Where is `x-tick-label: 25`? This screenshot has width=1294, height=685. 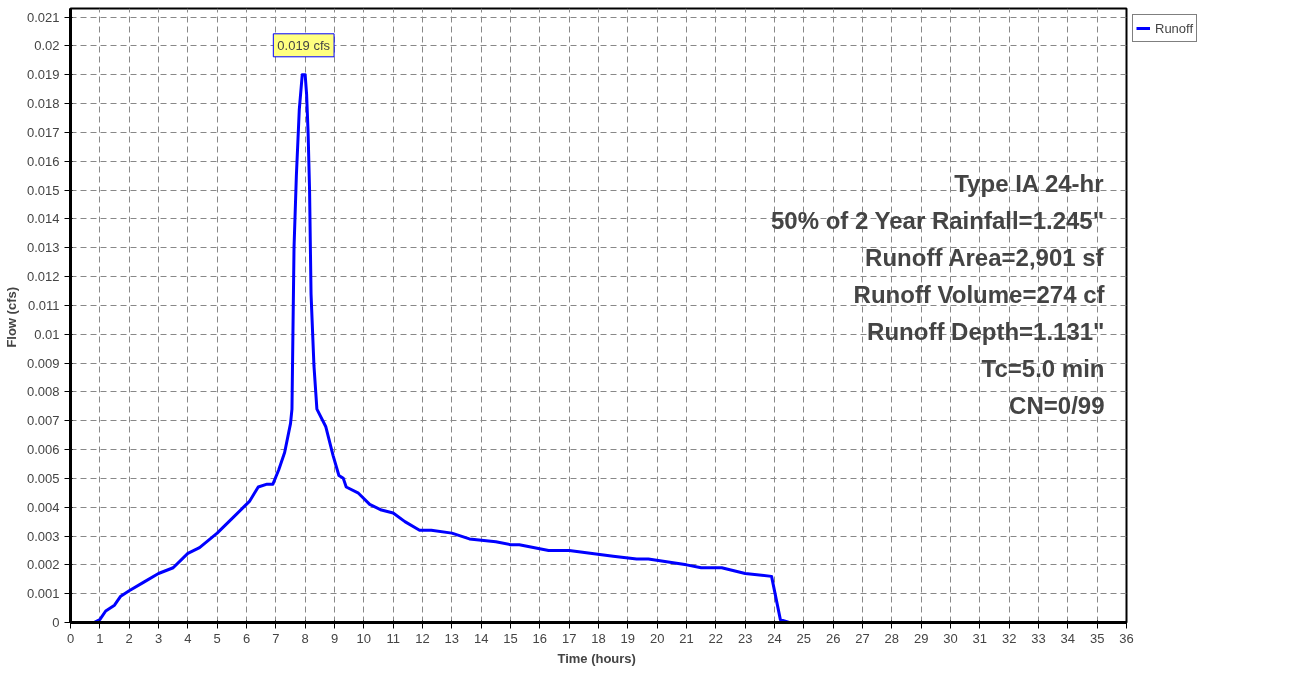
x-tick-label: 25 is located at coordinates (804, 638).